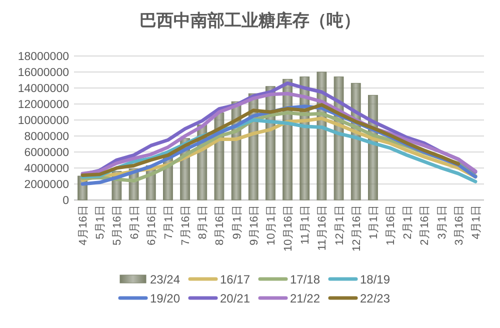 This screenshot has height=328, width=500. What do you see at coordinates (46, 153) in the screenshot?
I see `ytick: 6000000` at bounding box center [46, 153].